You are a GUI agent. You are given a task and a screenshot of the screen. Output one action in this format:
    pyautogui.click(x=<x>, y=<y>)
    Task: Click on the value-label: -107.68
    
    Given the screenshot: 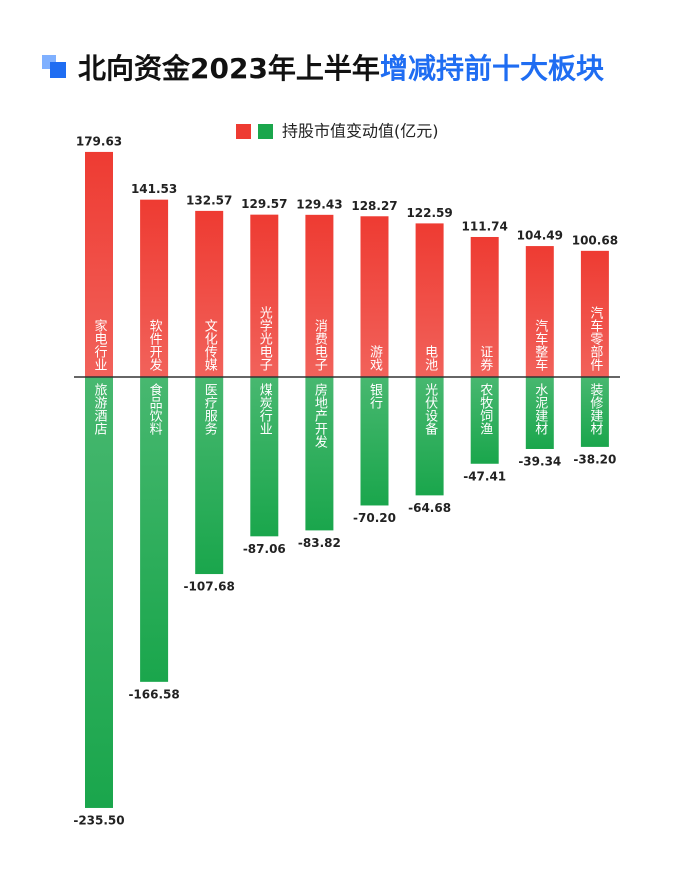 What is the action you would take?
    pyautogui.click(x=209, y=587)
    